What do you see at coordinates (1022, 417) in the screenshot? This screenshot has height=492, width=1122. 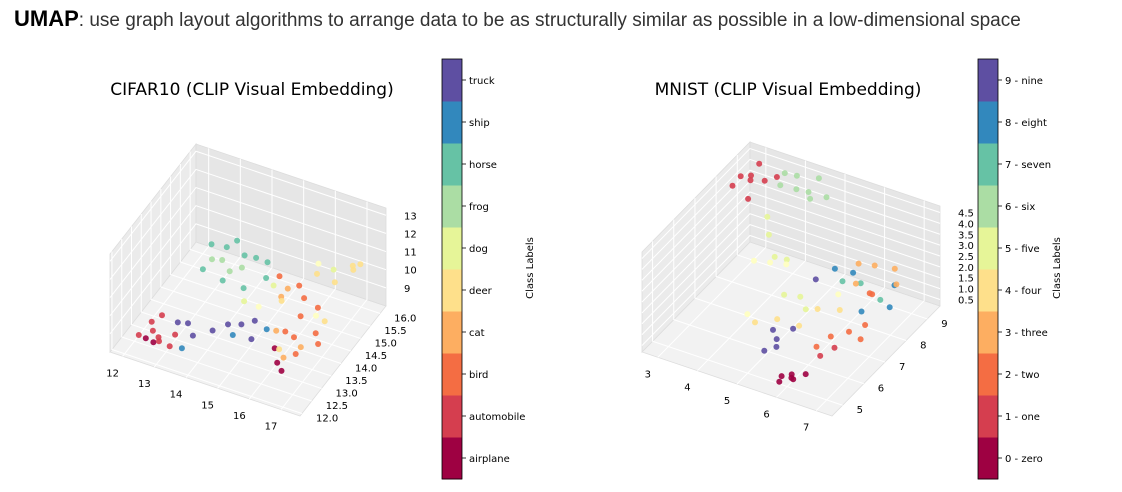 I see `colorbar-label: 1 - one` at bounding box center [1022, 417].